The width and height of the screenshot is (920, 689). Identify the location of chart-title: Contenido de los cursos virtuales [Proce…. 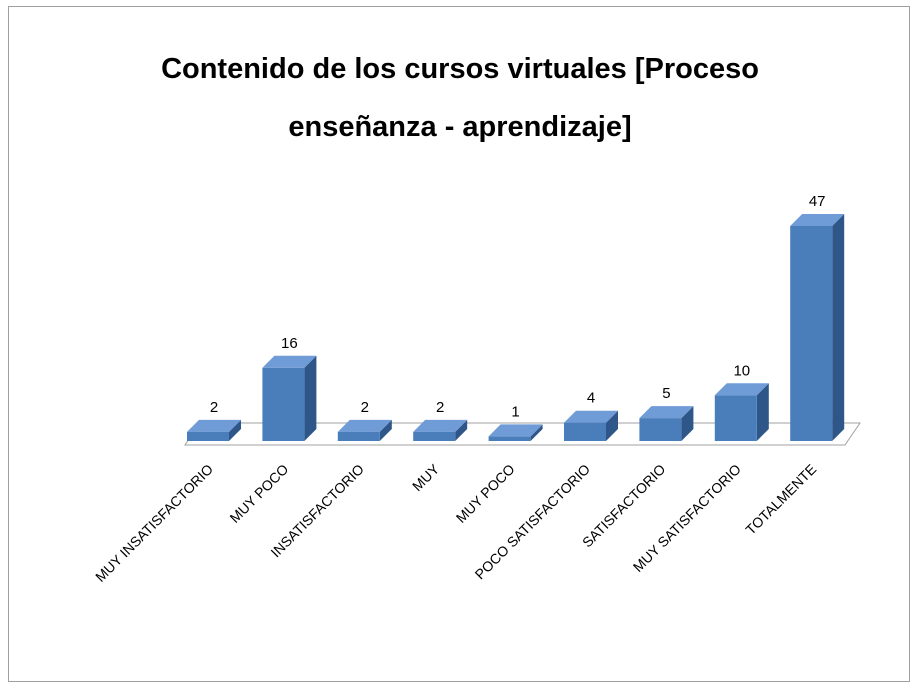
(460, 98).